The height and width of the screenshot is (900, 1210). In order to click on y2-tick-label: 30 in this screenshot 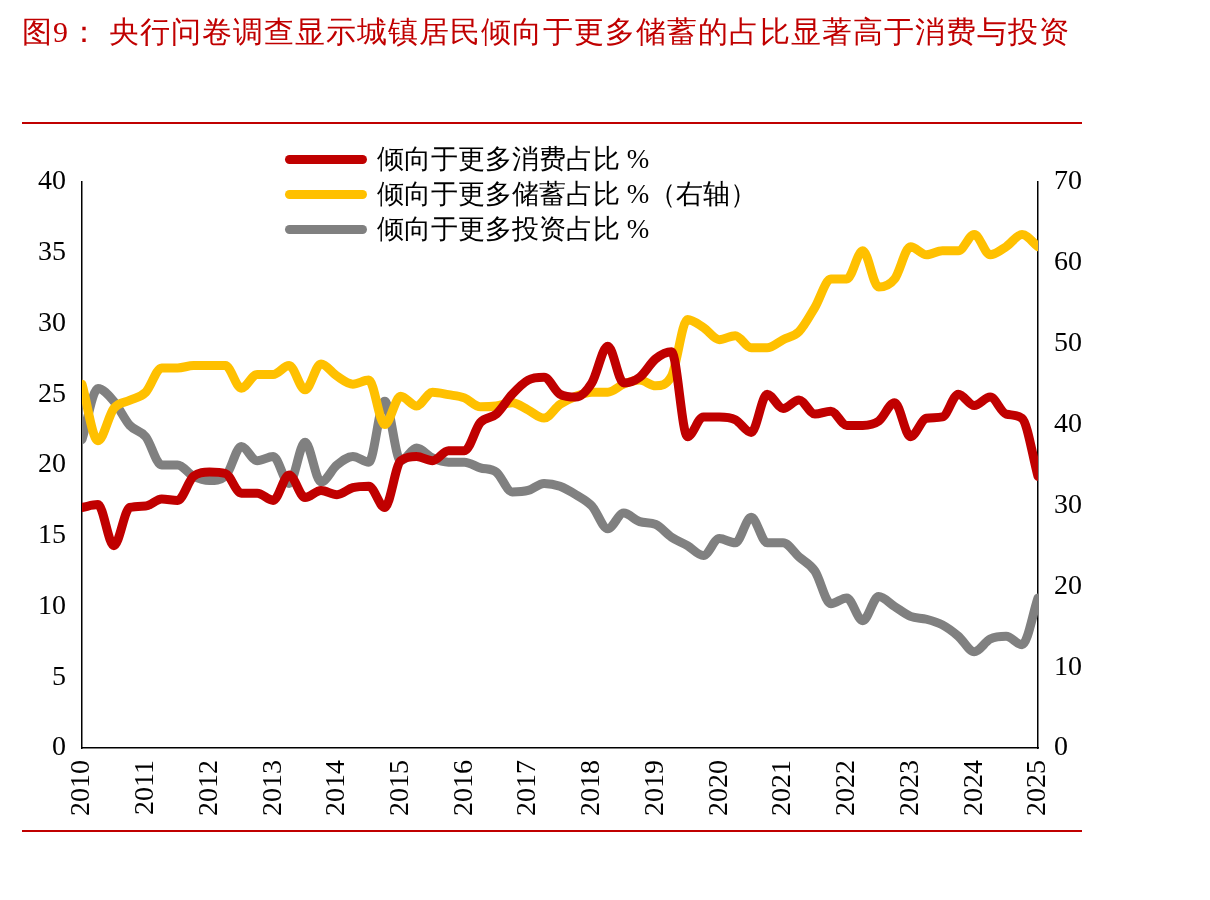, I will do `click(1068, 503)`.